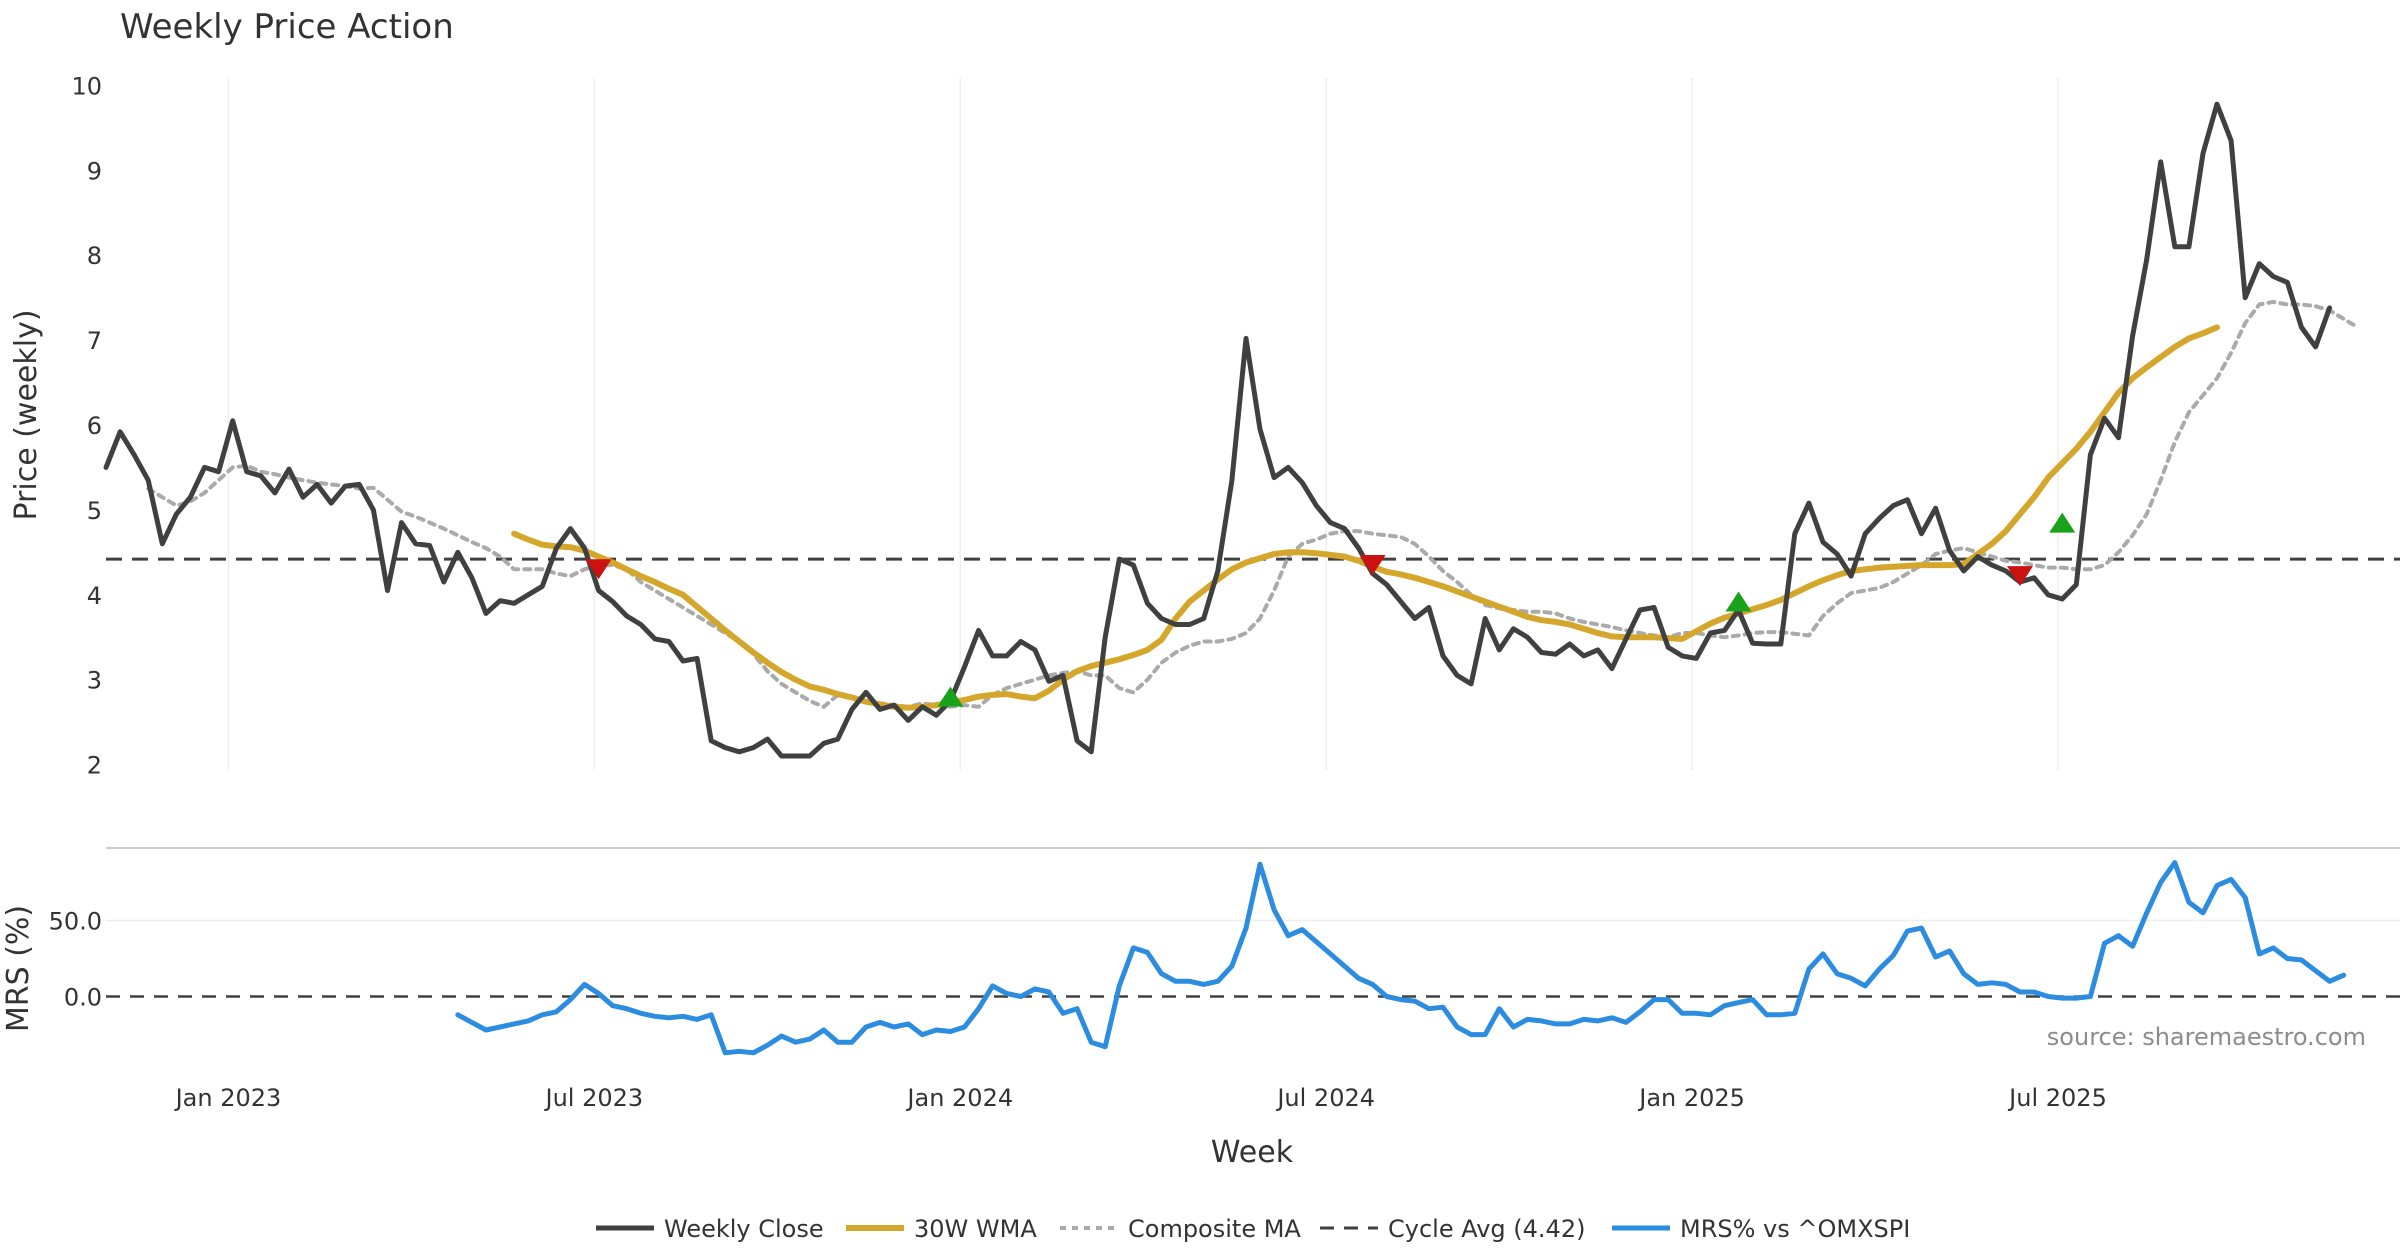 The height and width of the screenshot is (1260, 2400). What do you see at coordinates (94, 171) in the screenshot?
I see `price-y-tick-label: 9` at bounding box center [94, 171].